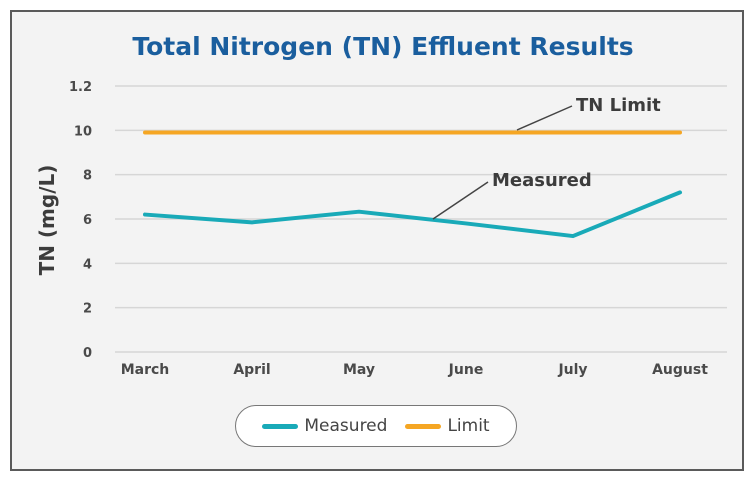 This screenshot has height=485, width=756. Describe the element at coordinates (359, 370) in the screenshot. I see `x-category-label: May` at that location.